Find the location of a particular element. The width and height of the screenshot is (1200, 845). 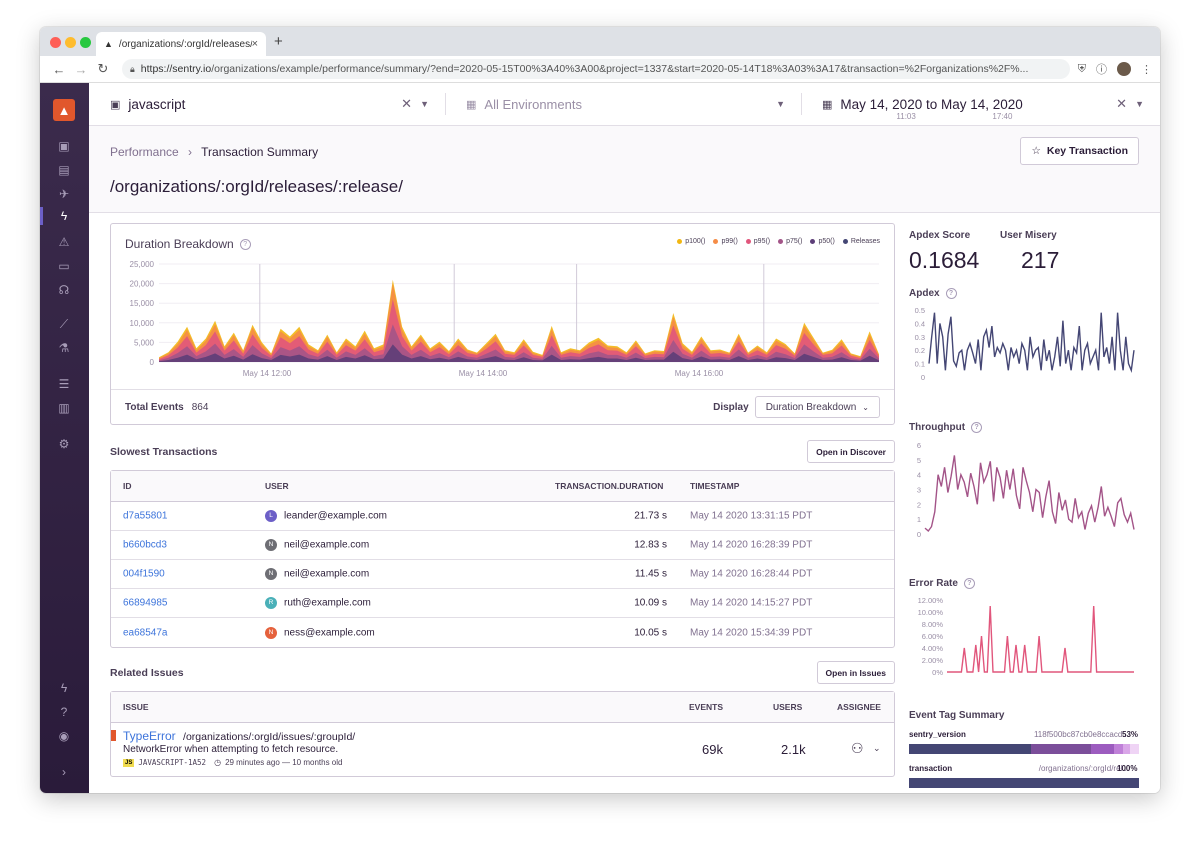

legend-item: p50() is located at coordinates (822, 241).